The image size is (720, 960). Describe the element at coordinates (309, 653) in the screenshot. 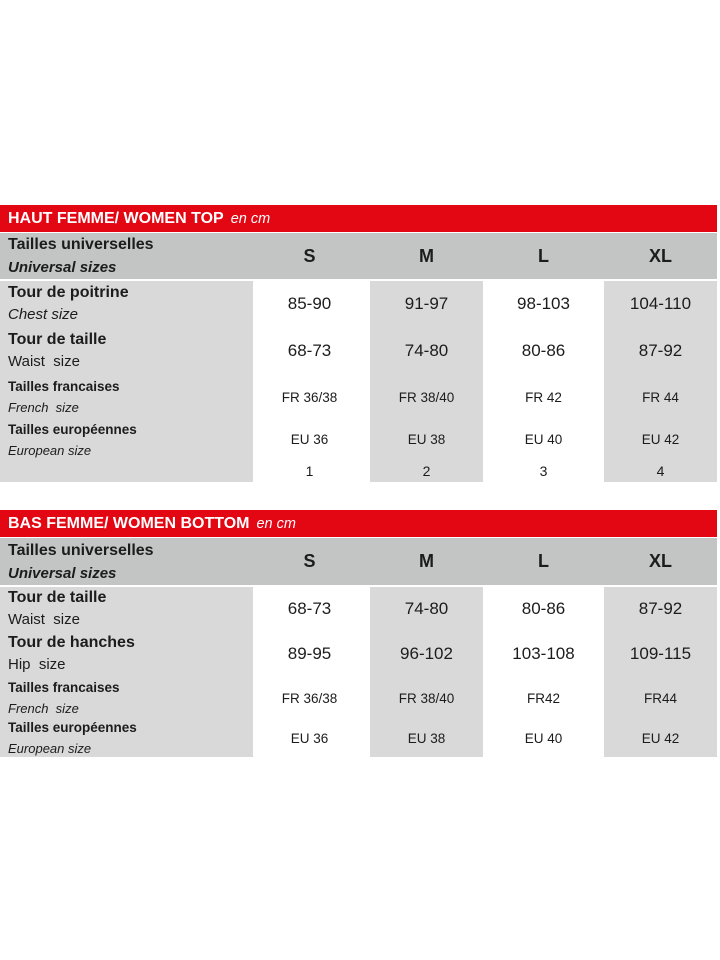

I see `value-cell-s: 89-95` at that location.